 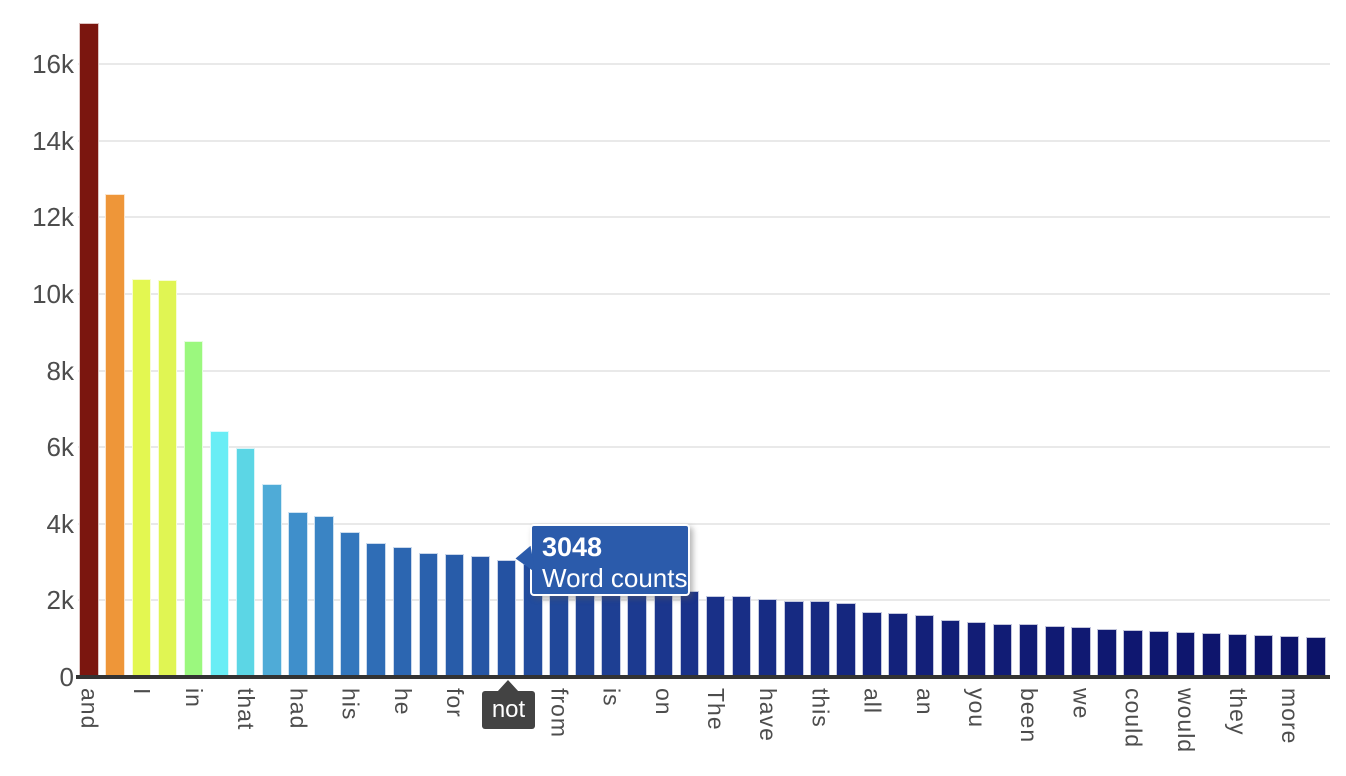 I want to click on tooltip-value: 3048, so click(x=572, y=547).